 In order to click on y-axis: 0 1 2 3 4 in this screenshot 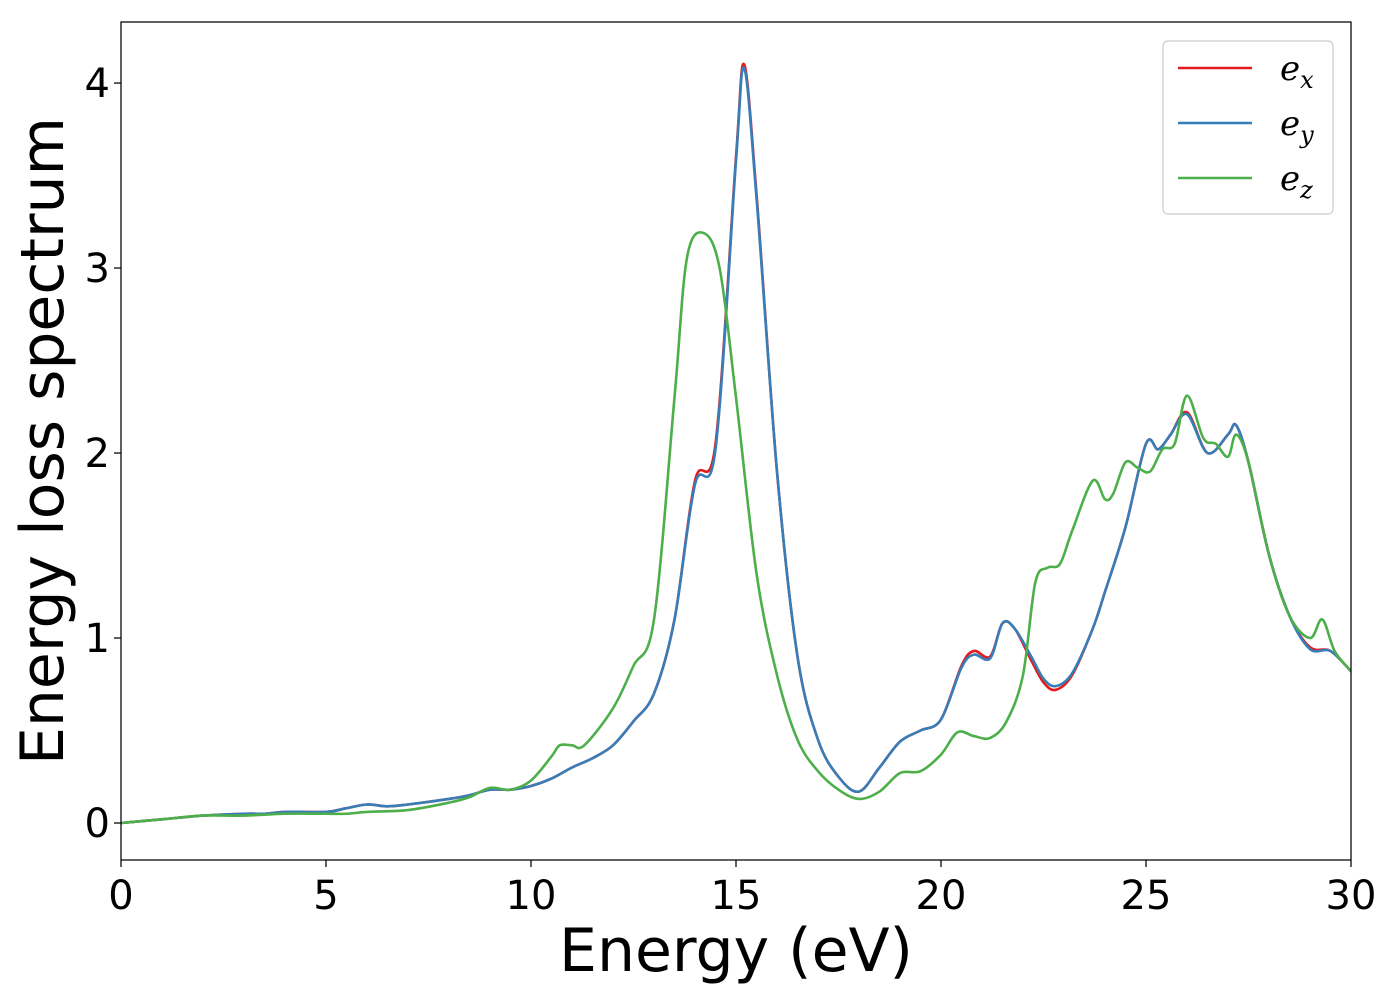, I will do `click(103, 454)`.